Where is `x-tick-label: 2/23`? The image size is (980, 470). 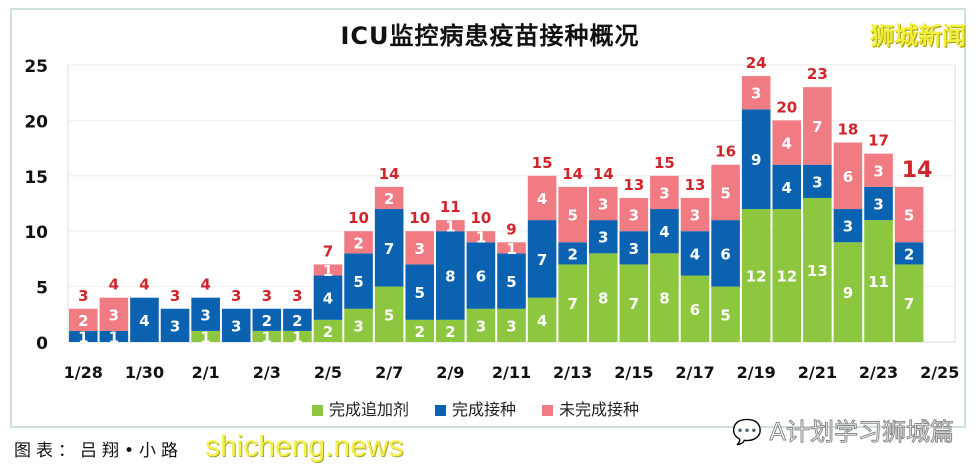
x-tick-label: 2/23 is located at coordinates (878, 372).